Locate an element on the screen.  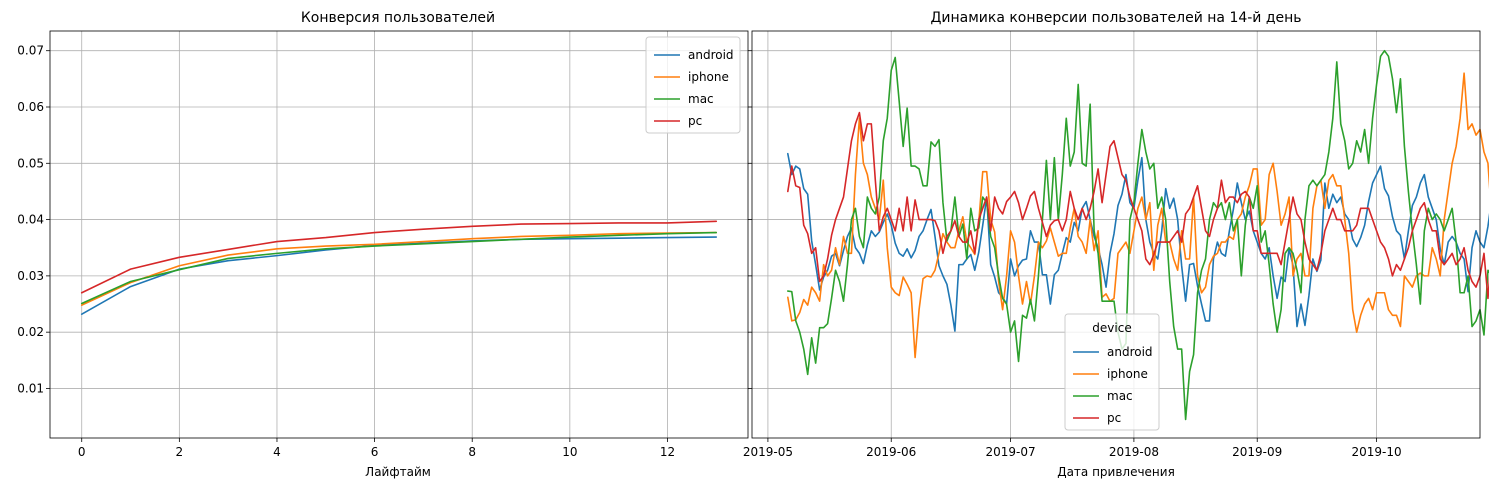
series-line-mac is located at coordinates (399, 268).